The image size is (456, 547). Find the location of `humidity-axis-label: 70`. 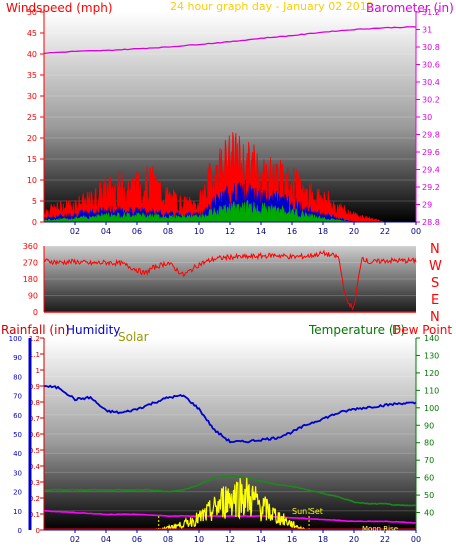

humidity-axis-label: 70 is located at coordinates (17, 397).